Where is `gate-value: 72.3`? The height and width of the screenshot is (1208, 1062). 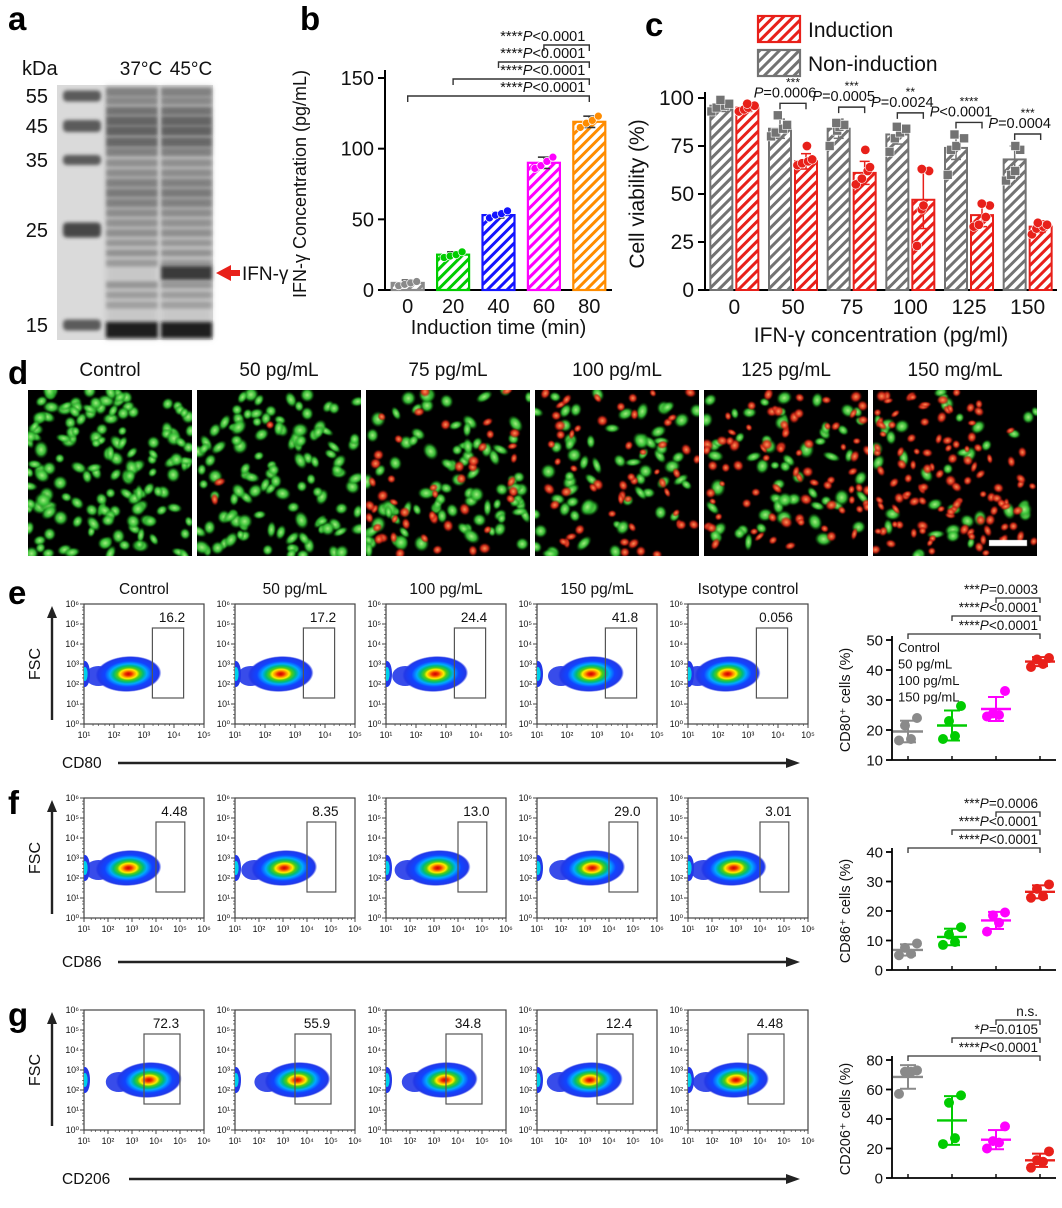 gate-value: 72.3 is located at coordinates (166, 1023).